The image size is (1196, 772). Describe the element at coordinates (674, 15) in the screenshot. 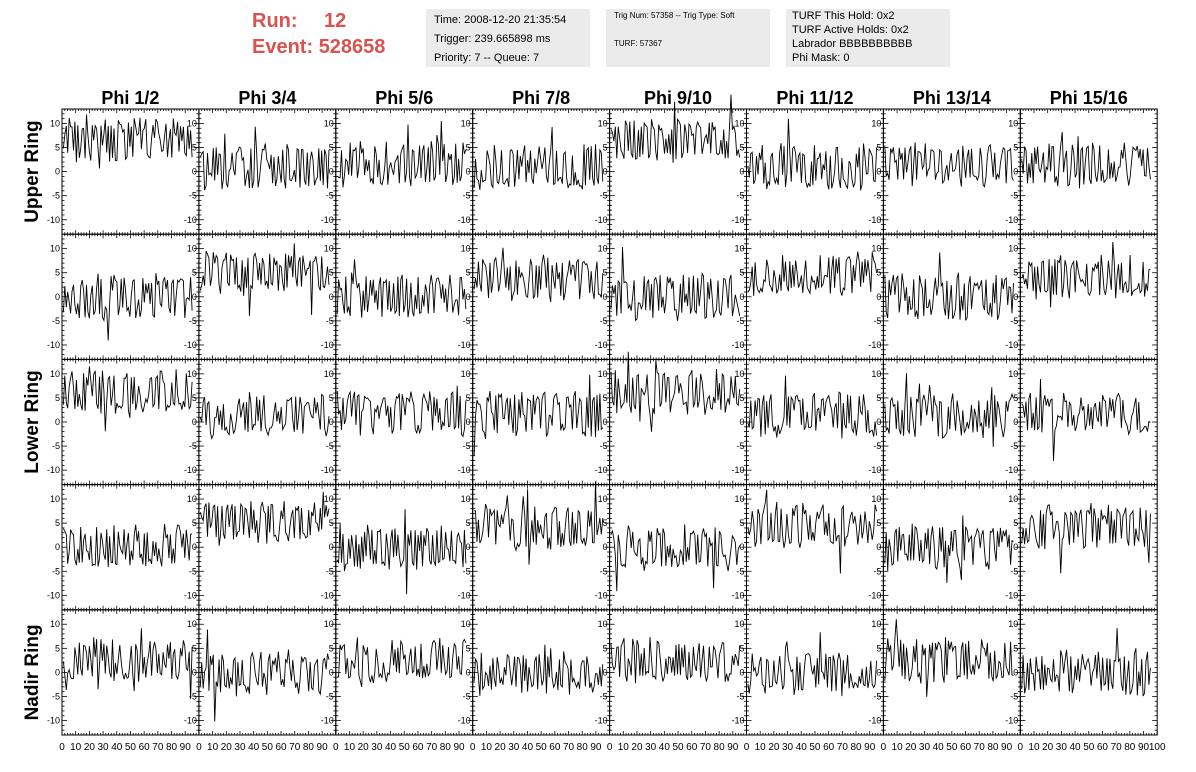

I see `trig-num-type-text: Trig Num: 57358 -- Trig Type: Soft` at that location.